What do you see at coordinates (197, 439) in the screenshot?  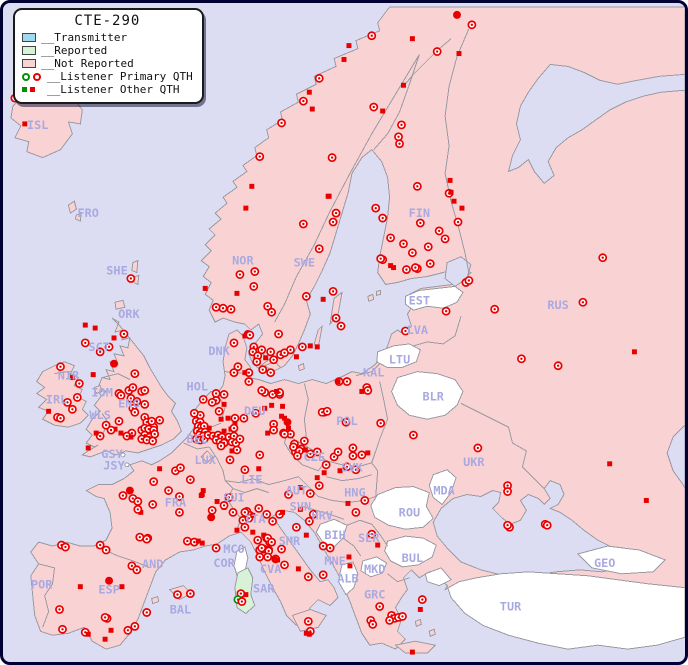 I see `country-label-bel: BEL` at bounding box center [197, 439].